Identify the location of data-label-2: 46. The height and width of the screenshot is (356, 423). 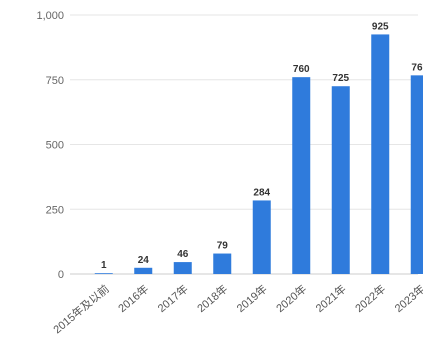
(183, 254).